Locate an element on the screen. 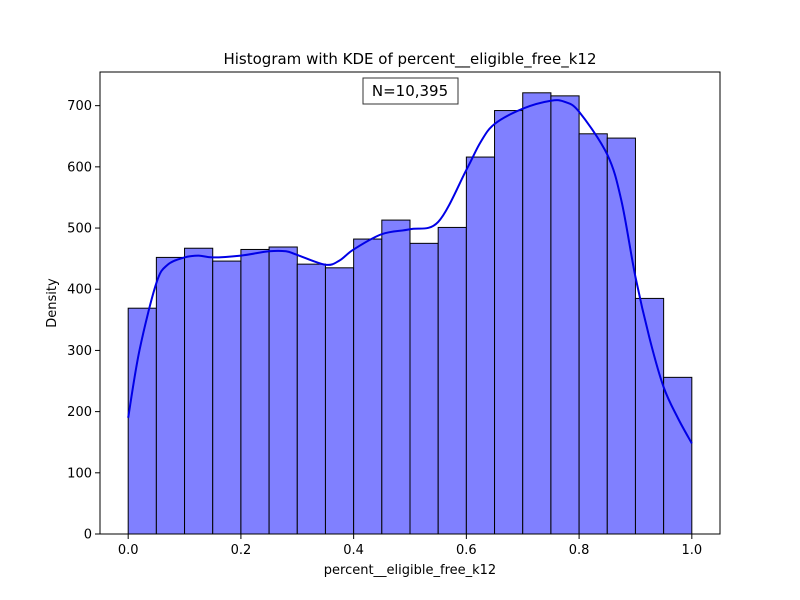 The height and width of the screenshot is (600, 800). count-annotation: N=10,395 is located at coordinates (410, 91).